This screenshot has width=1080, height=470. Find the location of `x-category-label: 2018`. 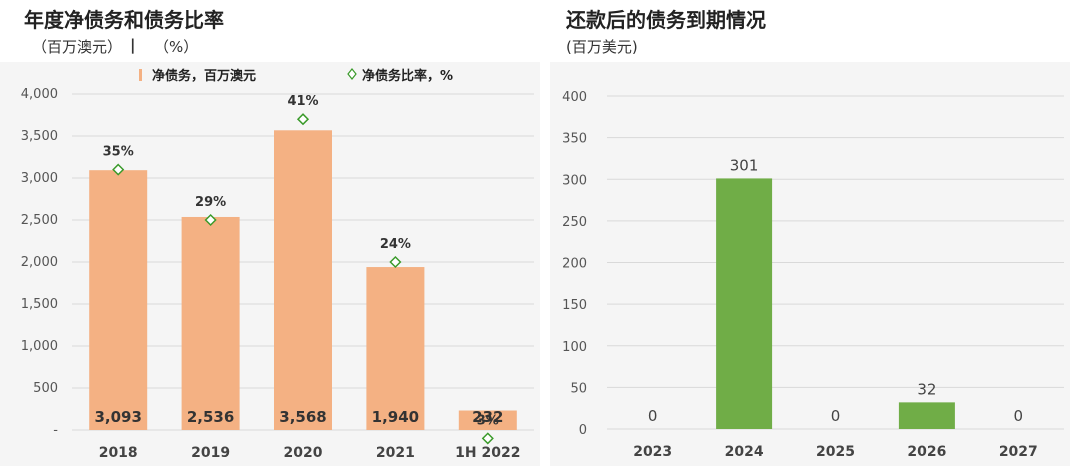

x-category-label: 2018 is located at coordinates (118, 453).